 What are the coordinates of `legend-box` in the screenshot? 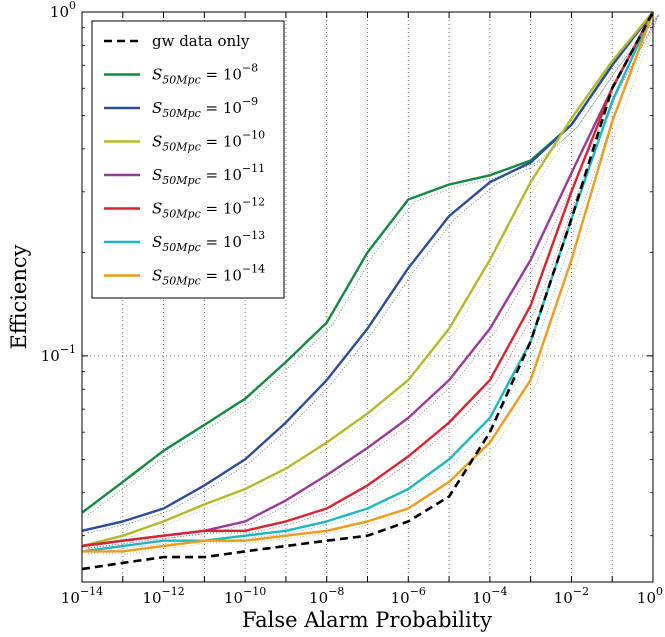 It's located at (188, 159).